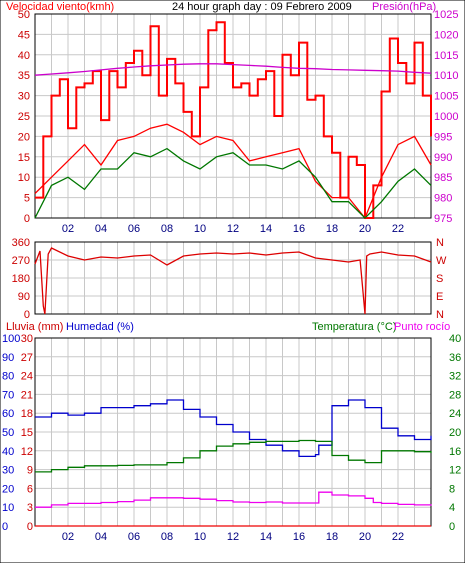 Image resolution: width=465 pixels, height=563 pixels. Describe the element at coordinates (8, 508) in the screenshot. I see `humidity-y-tick-label: 10` at that location.